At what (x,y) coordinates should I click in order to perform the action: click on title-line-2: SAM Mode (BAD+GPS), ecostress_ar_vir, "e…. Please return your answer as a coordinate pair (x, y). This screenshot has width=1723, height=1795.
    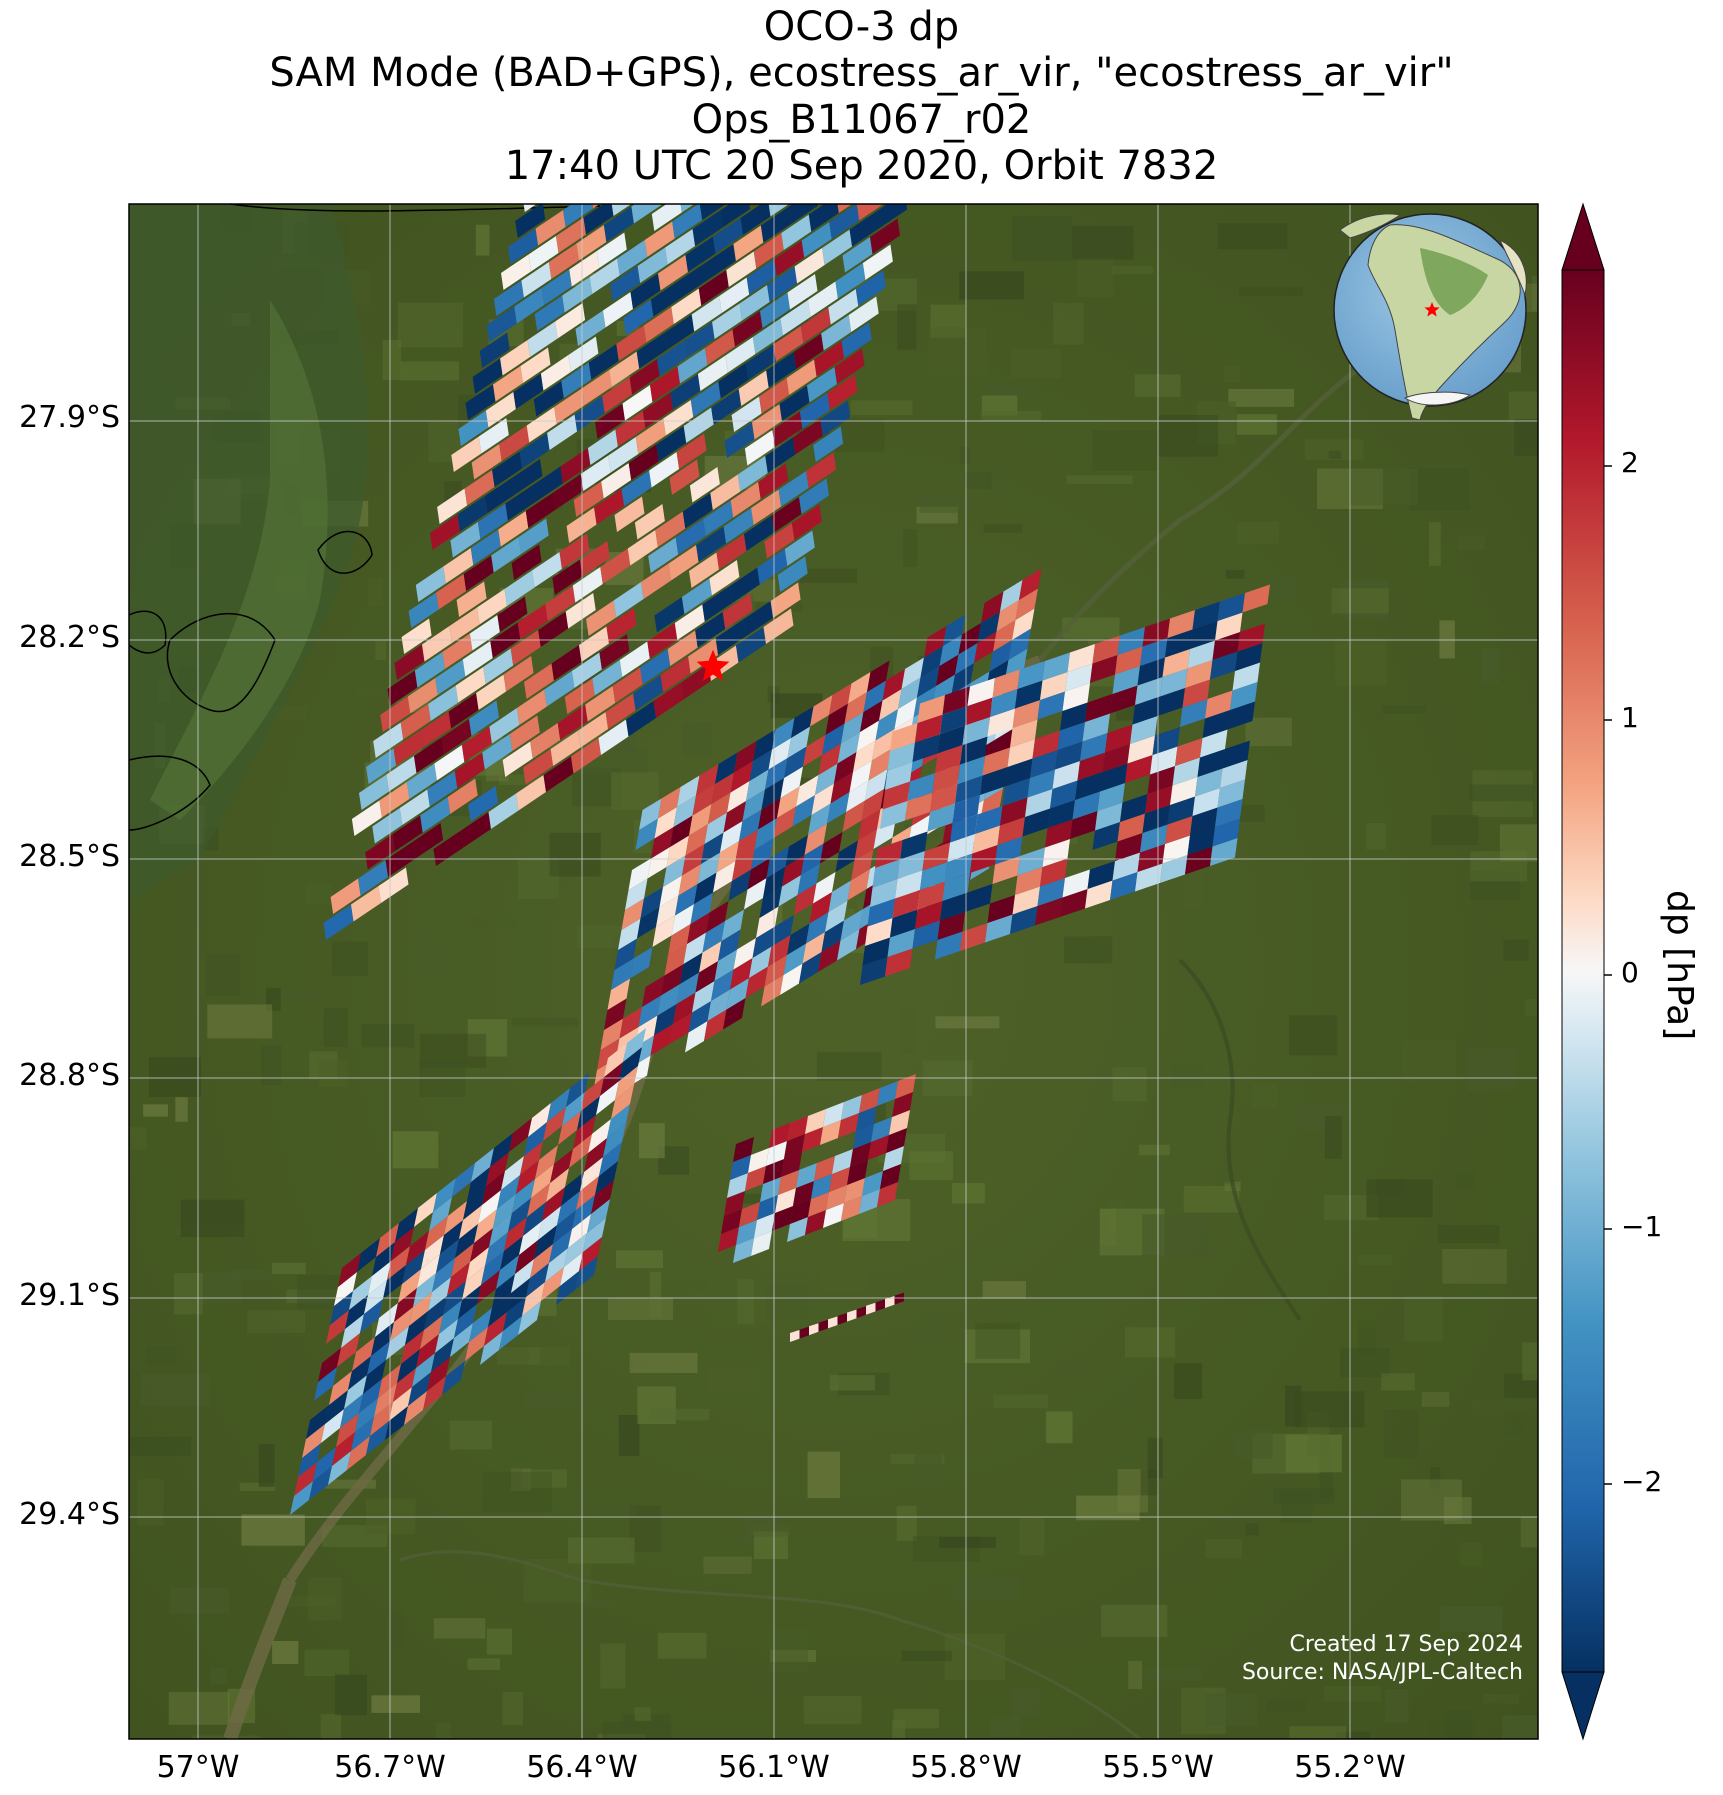
    Looking at the image, I should click on (861, 73).